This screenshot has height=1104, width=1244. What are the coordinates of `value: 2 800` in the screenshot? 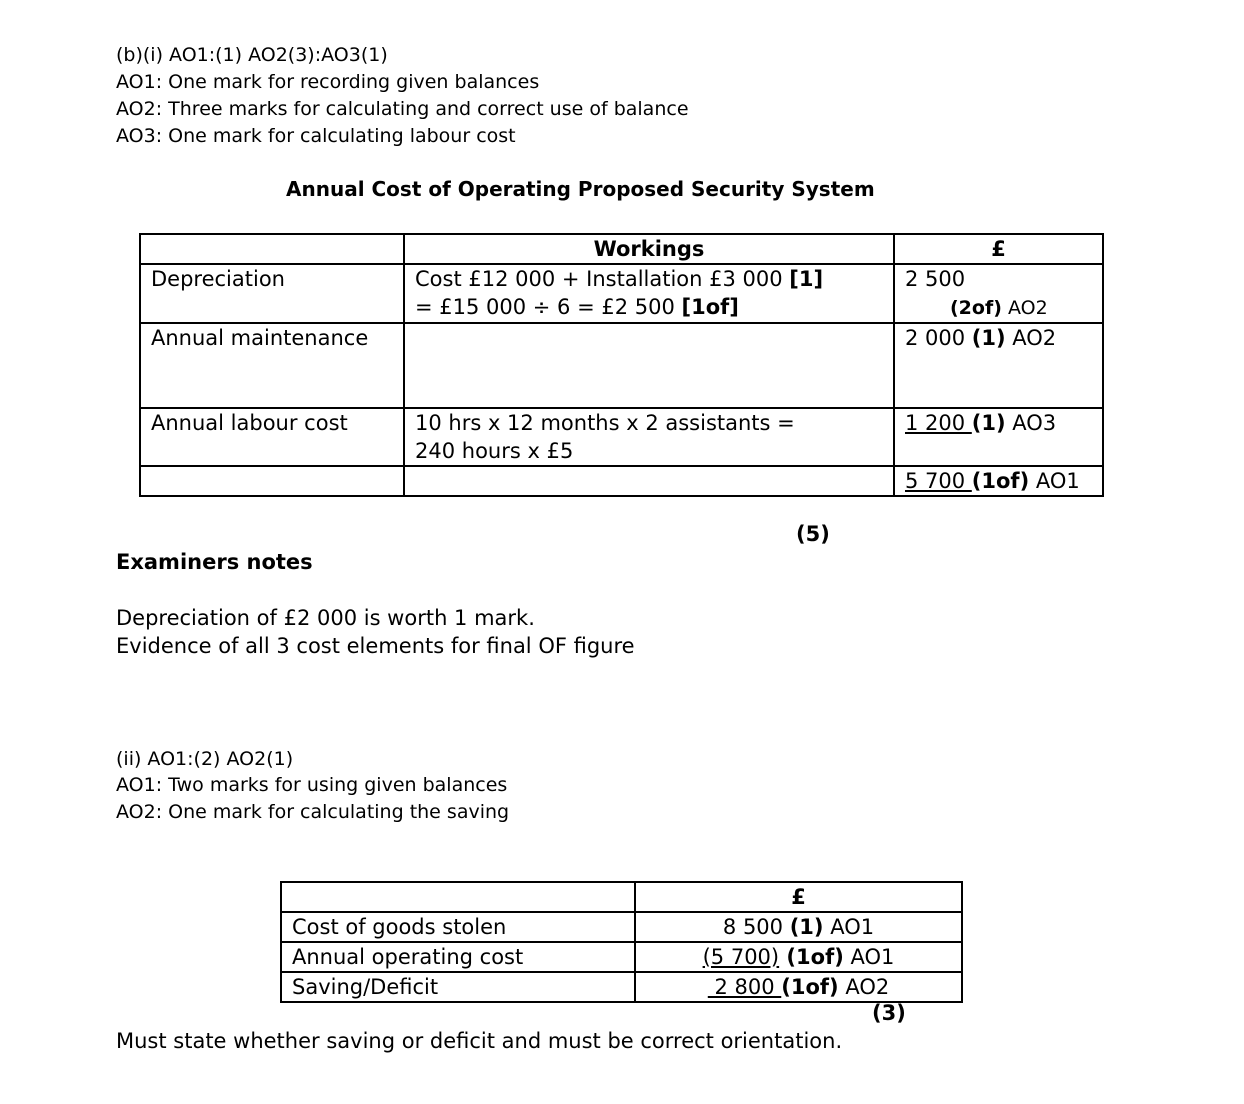 It's located at (744, 987).